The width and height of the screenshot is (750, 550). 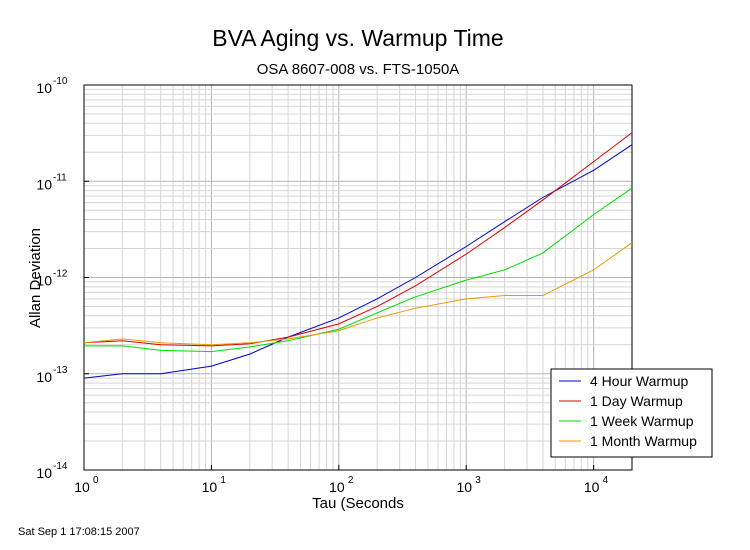 What do you see at coordinates (44, 473) in the screenshot?
I see `y-tick-label-4: 10` at bounding box center [44, 473].